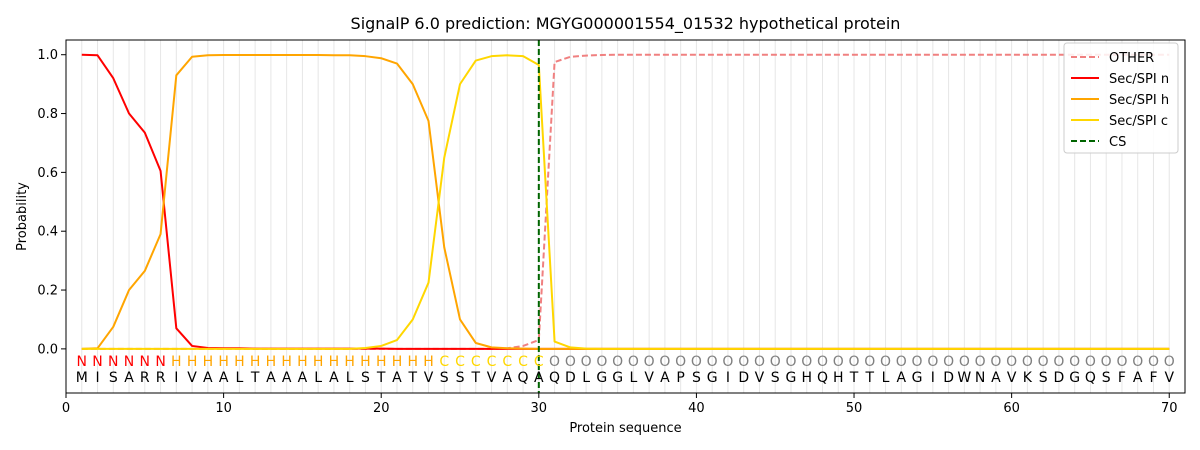 The image size is (1200, 450). Describe the element at coordinates (1139, 100) in the screenshot. I see `legend-entry-label: Sec/SPI h` at that location.